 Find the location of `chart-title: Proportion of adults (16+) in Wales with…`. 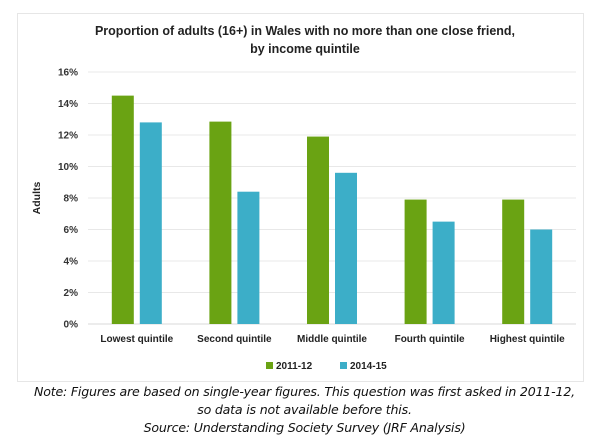

chart-title: Proportion of adults (16+) in Wales with… is located at coordinates (305, 40).